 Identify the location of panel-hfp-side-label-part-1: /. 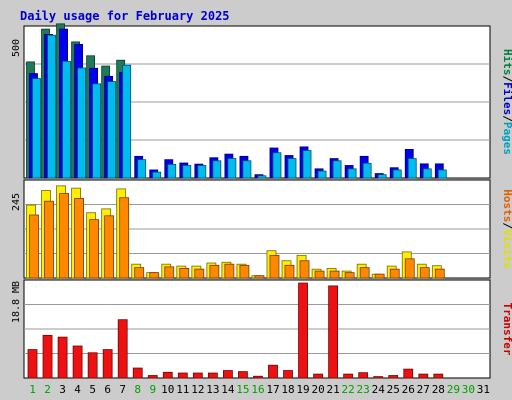
(506, 79).